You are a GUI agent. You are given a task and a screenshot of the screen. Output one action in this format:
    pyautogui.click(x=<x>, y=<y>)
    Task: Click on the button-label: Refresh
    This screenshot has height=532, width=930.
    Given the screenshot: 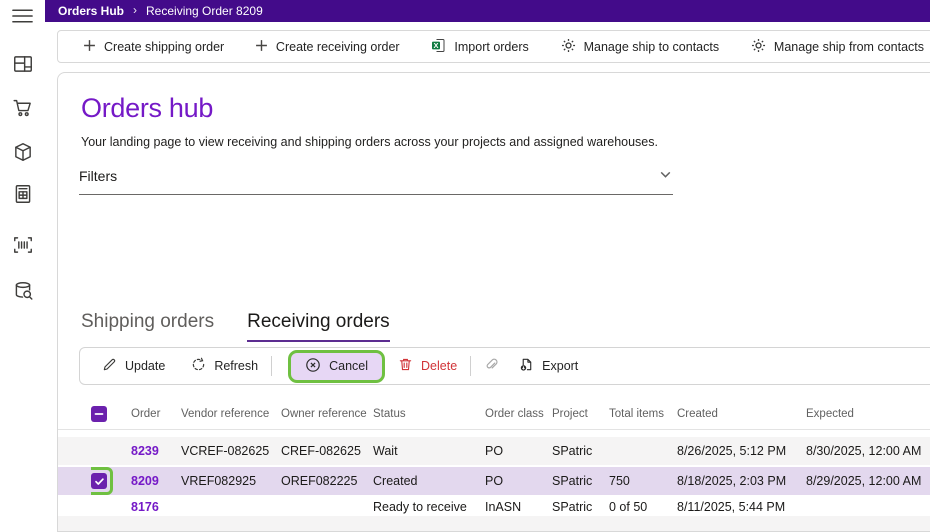 What is the action you would take?
    pyautogui.click(x=236, y=366)
    